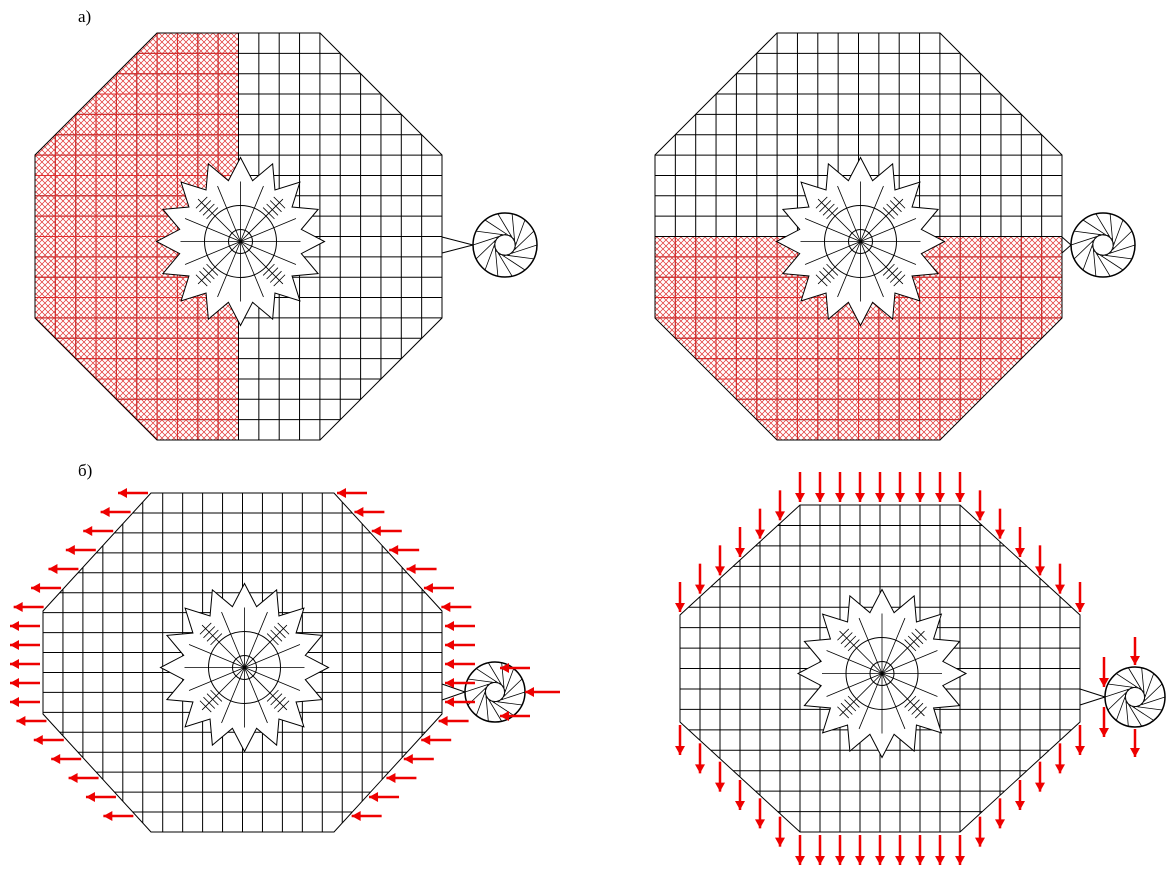  What do you see at coordinates (85, 470) in the screenshot?
I see `label-b: б)` at bounding box center [85, 470].